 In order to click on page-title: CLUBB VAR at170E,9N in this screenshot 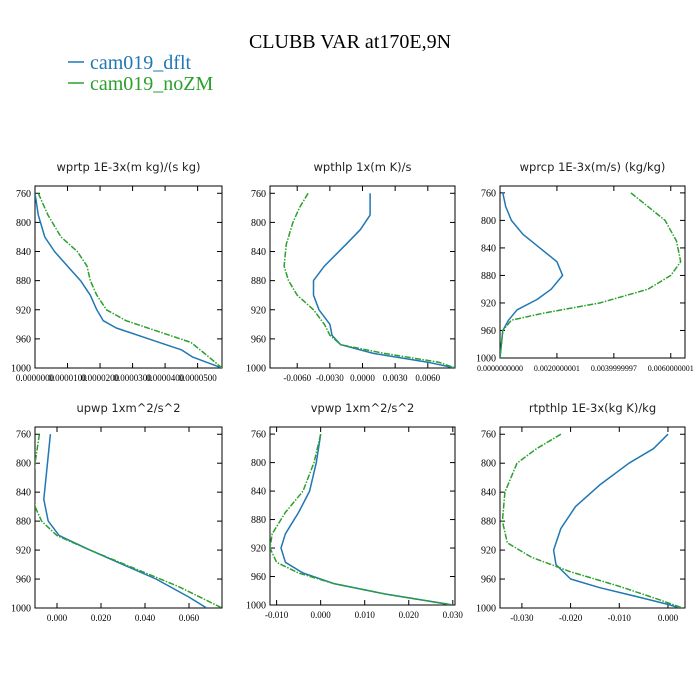, I will do `click(350, 42)`.